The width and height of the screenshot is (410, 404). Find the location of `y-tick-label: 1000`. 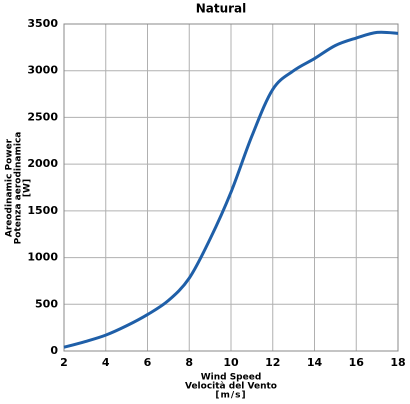

y-tick-label: 1000 is located at coordinates (42, 257).